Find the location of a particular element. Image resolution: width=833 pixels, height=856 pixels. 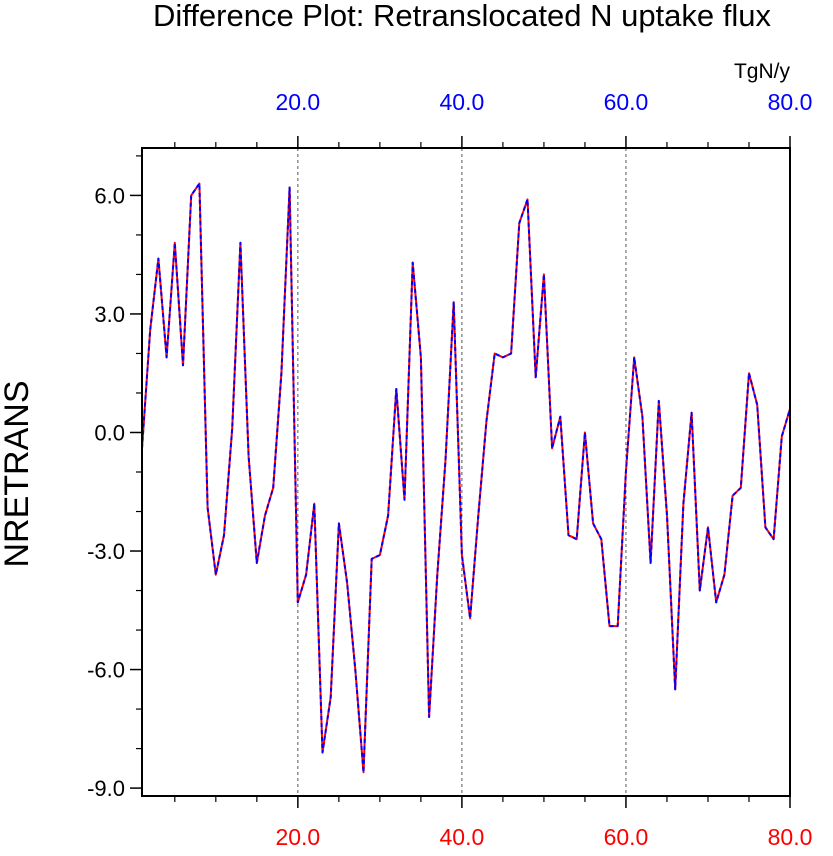

x-tick-label-top: 40.0 is located at coordinates (462, 102).